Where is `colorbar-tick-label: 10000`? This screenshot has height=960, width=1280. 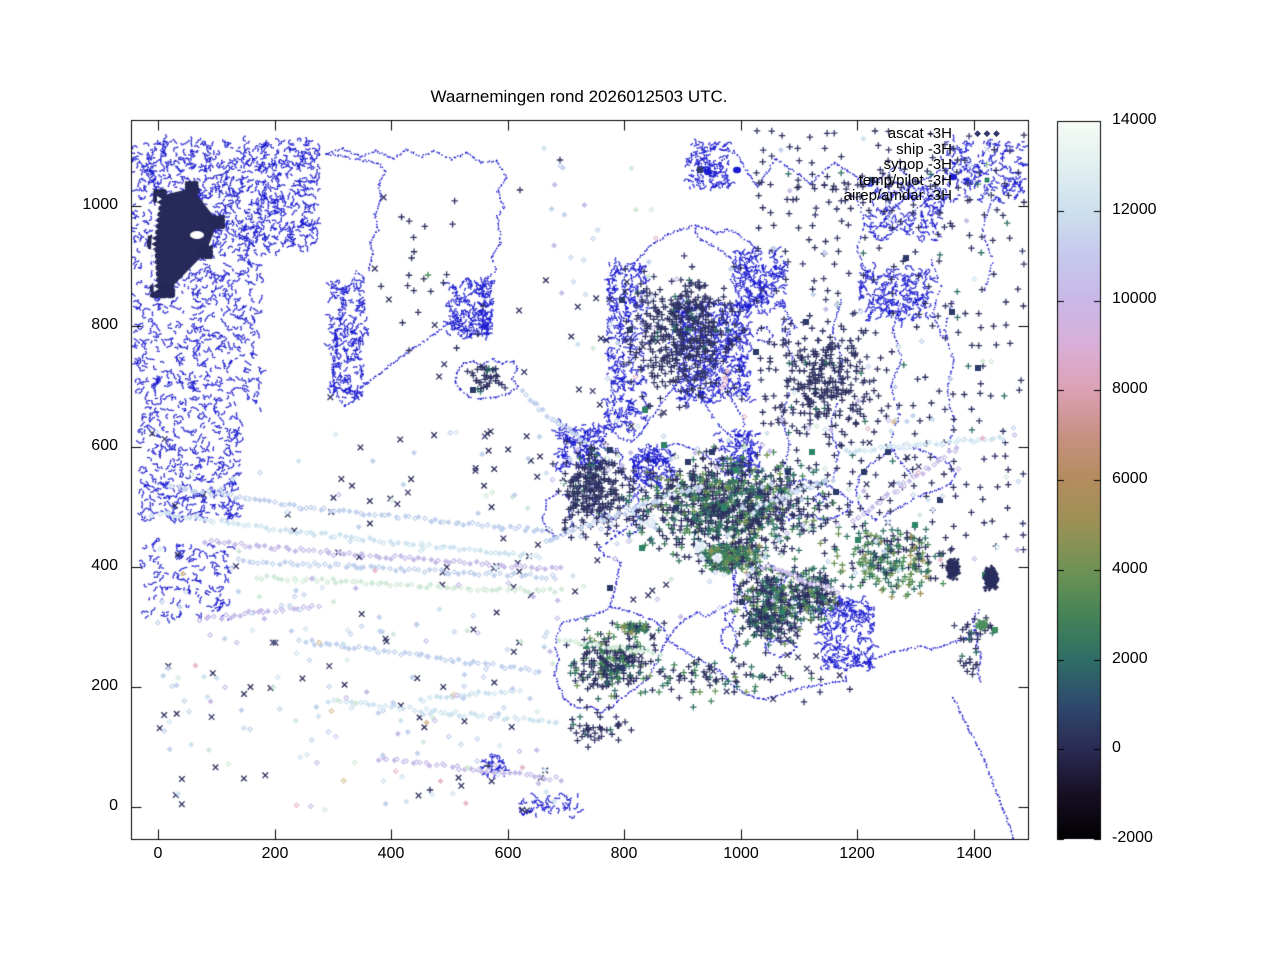 colorbar-tick-label: 10000 is located at coordinates (1134, 298).